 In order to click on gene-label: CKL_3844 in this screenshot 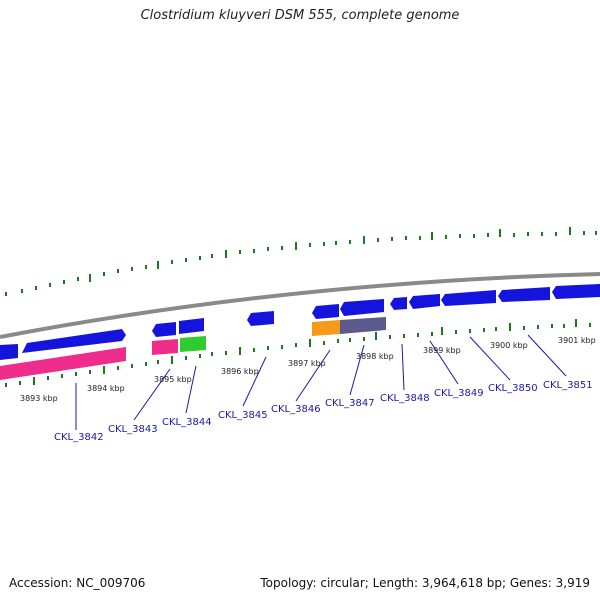, I will do `click(187, 422)`.